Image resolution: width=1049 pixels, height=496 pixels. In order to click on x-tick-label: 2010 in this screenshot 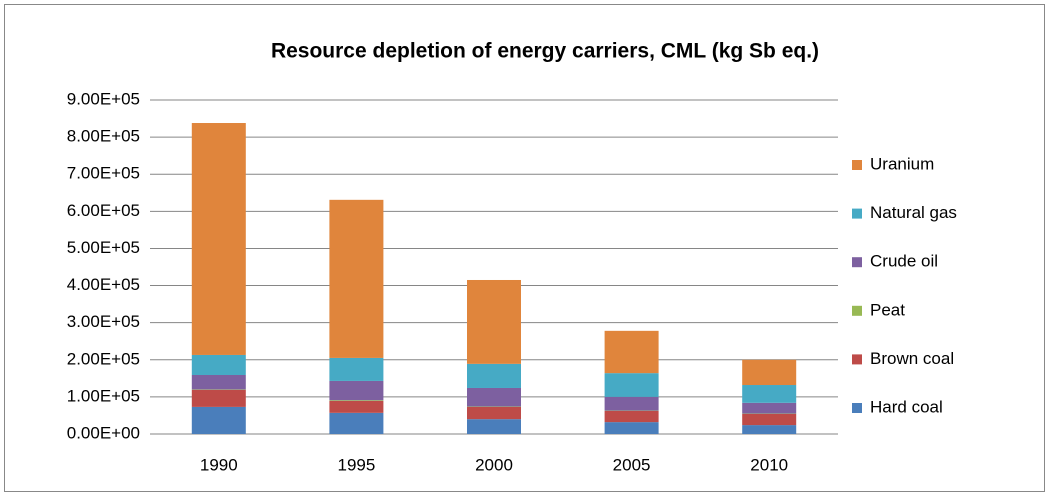, I will do `click(769, 464)`.